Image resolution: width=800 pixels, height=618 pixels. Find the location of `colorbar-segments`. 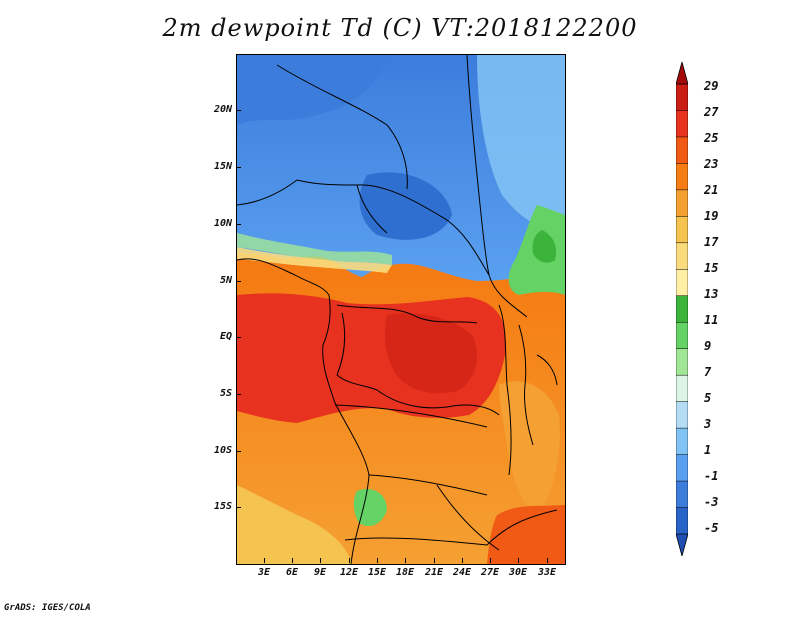

colorbar-segments is located at coordinates (682, 309).